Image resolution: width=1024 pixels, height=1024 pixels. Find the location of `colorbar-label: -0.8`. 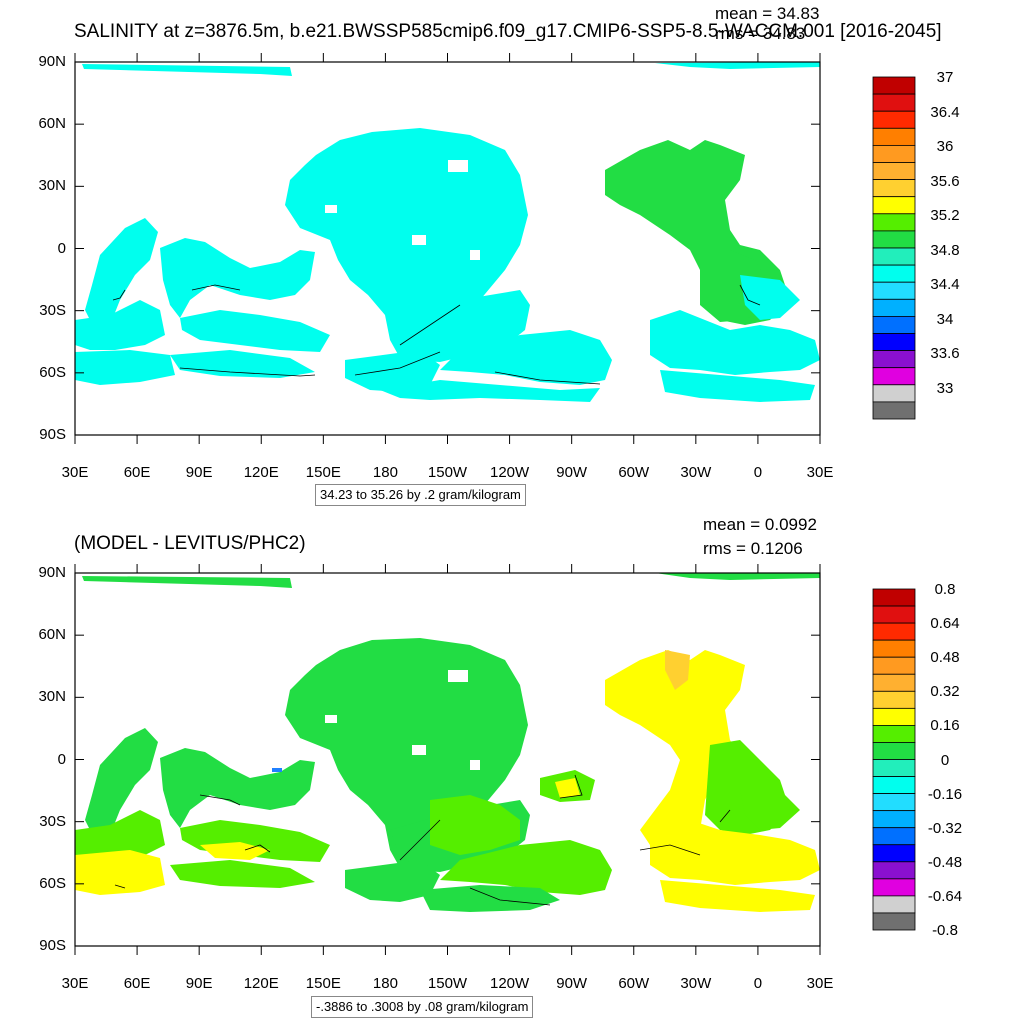

colorbar-label: -0.8 is located at coordinates (945, 930).